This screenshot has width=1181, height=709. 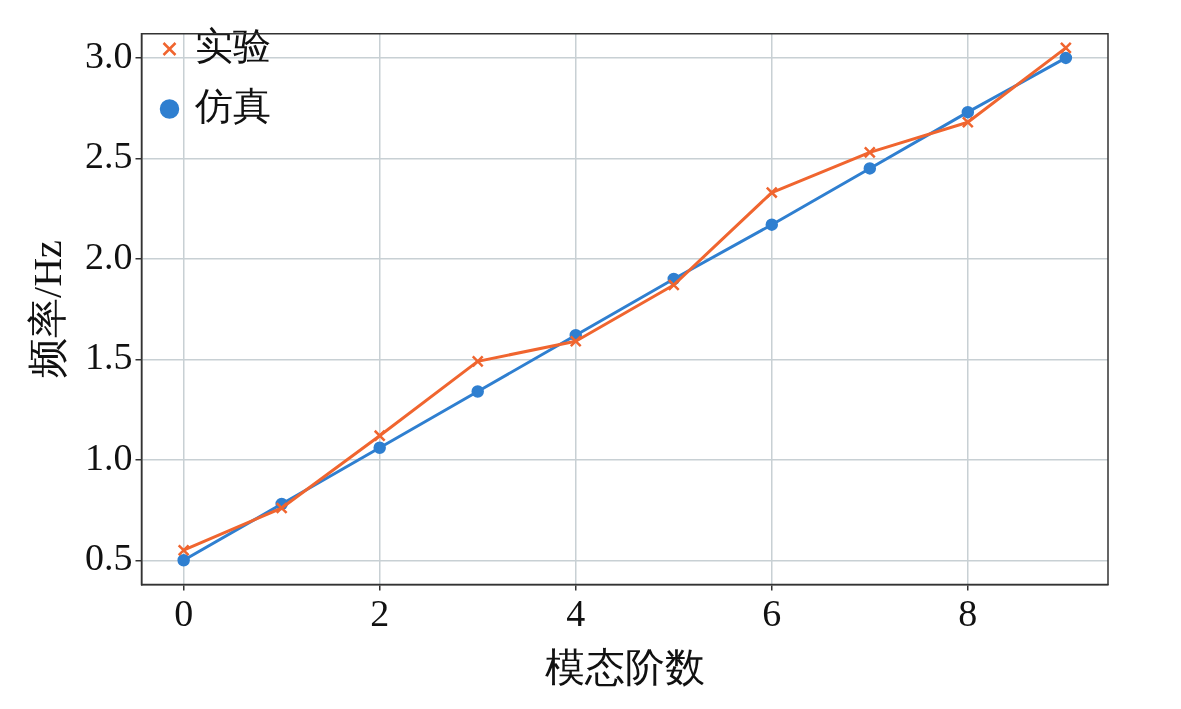 I want to click on y-tick-label: 2.0, so click(x=109, y=255).